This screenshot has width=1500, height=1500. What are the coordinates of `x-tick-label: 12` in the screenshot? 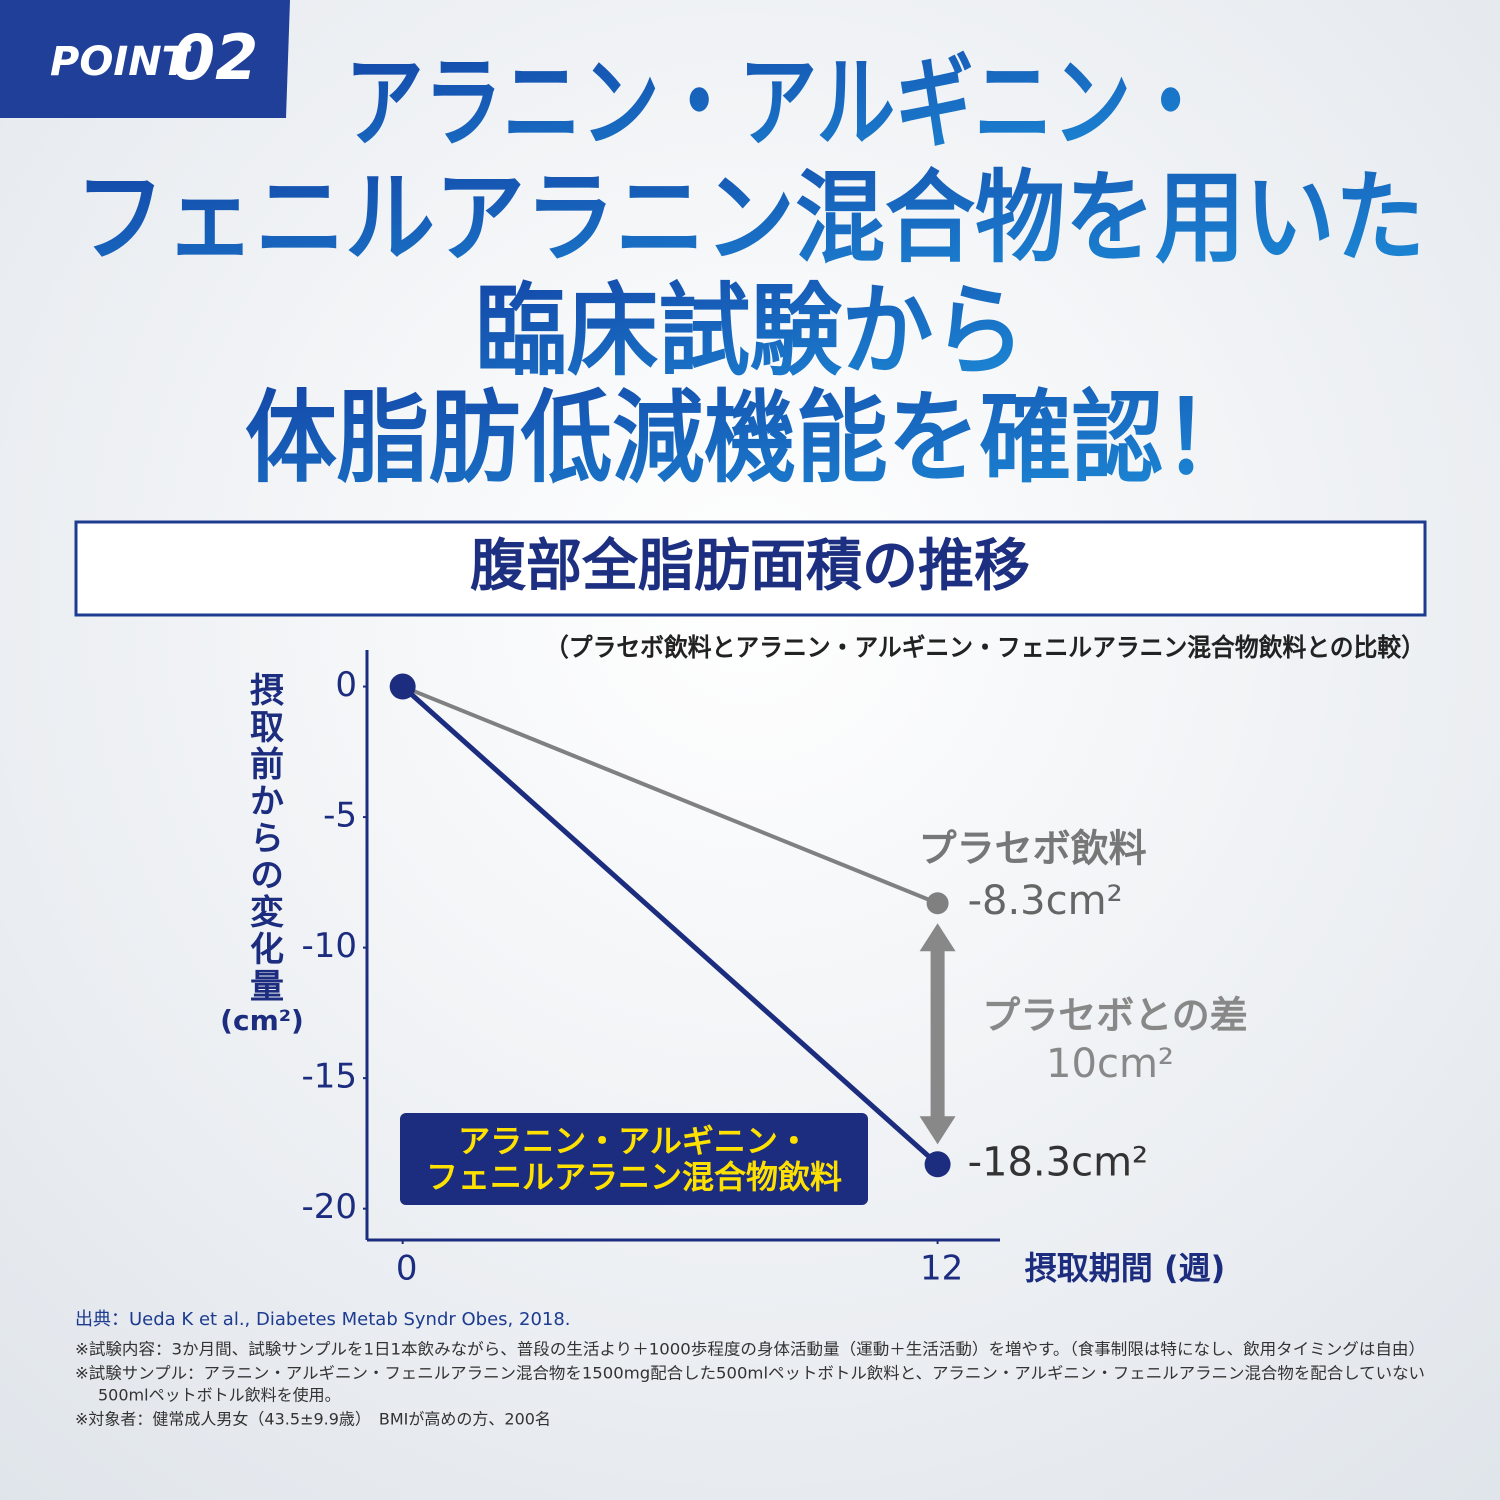 It's located at (941, 1269).